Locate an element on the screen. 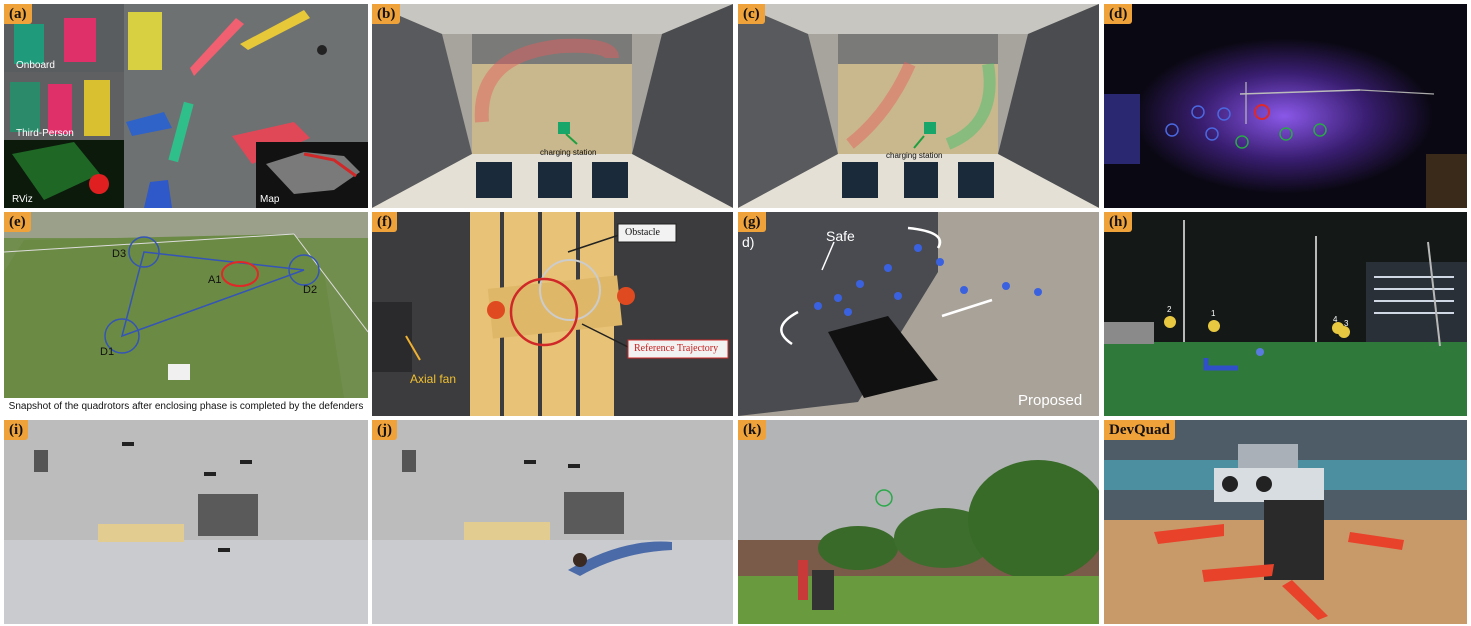 Image resolution: width=1471 pixels, height=626 pixels. panel-g-tag: (g) is located at coordinates (752, 222).